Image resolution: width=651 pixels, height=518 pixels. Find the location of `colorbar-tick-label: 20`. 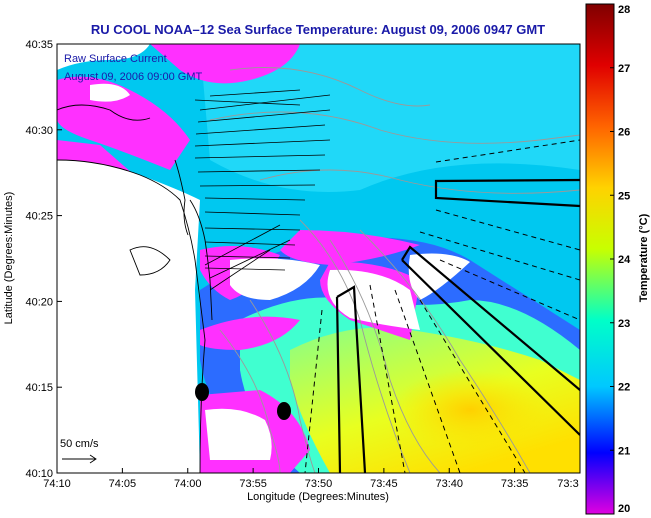

colorbar-tick-label: 20 is located at coordinates (624, 509).